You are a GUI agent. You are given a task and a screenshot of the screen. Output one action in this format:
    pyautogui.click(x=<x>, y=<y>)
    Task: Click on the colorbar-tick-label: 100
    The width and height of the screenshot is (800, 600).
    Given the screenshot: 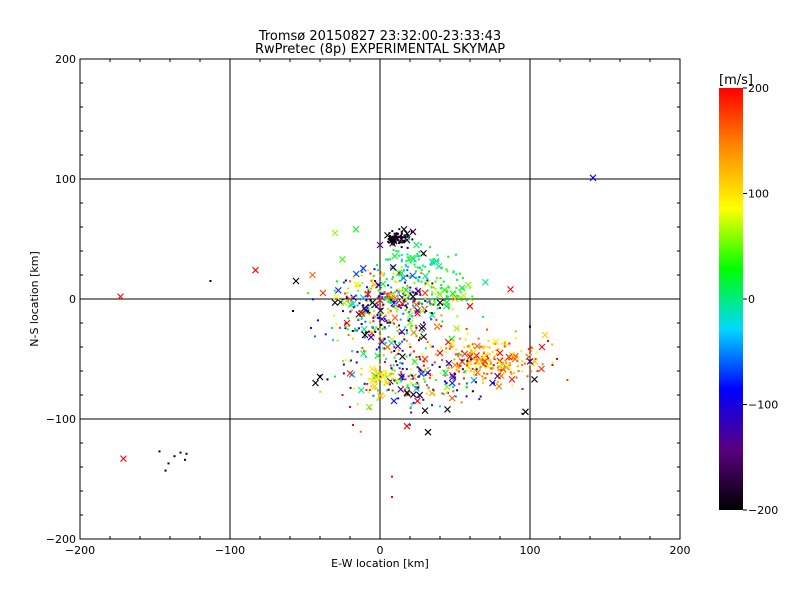 What is the action you would take?
    pyautogui.click(x=758, y=194)
    